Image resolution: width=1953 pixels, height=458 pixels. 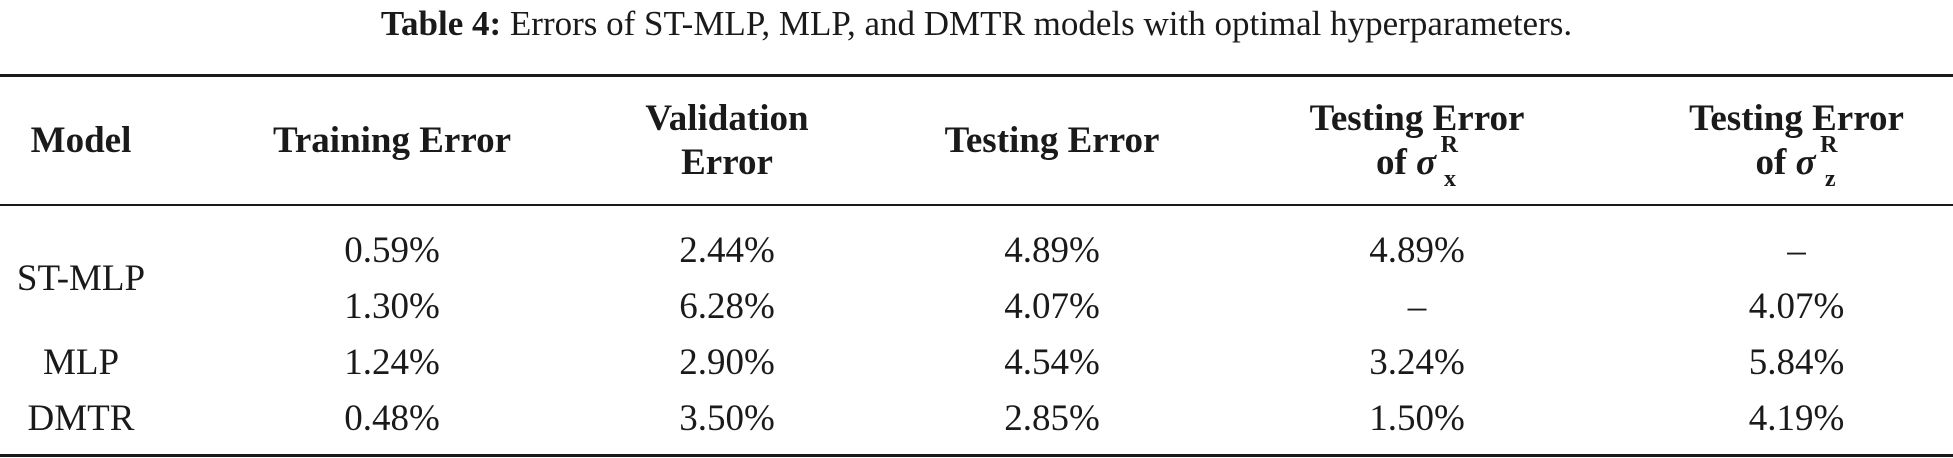 What do you see at coordinates (81, 418) in the screenshot?
I see `model-label-dmtr: DMTR` at bounding box center [81, 418].